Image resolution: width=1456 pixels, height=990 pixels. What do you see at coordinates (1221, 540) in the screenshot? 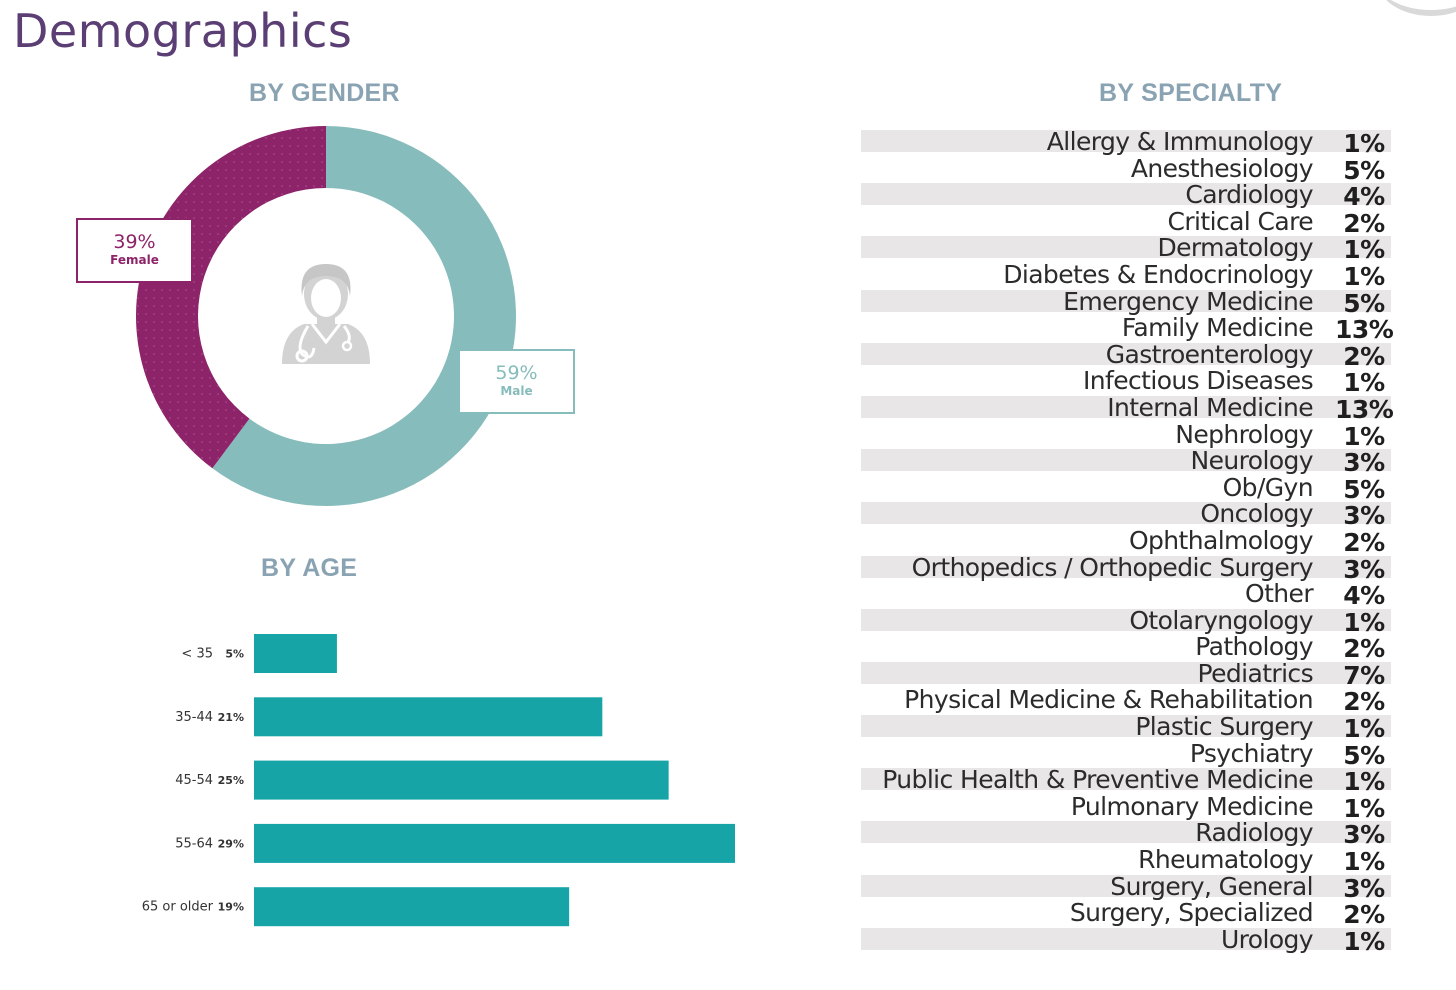
I see `specialty-name: Ophthalmology` at bounding box center [1221, 540].